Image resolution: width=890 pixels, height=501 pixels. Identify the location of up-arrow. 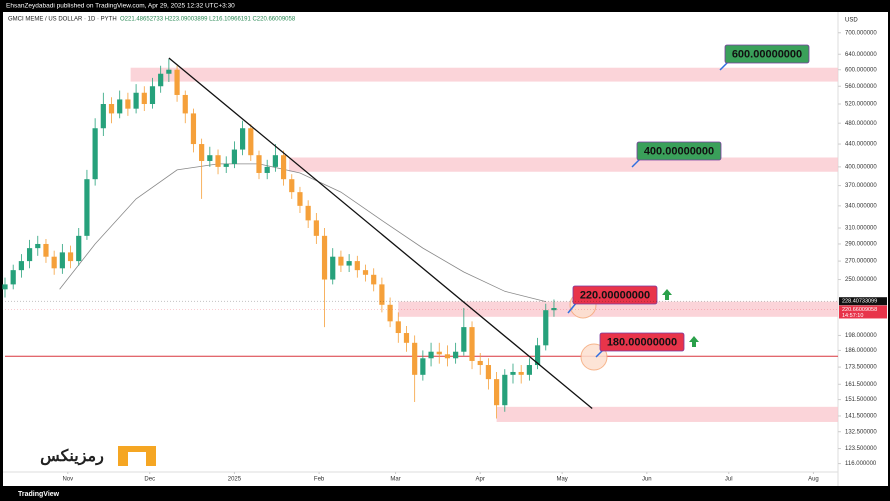
(667, 294).